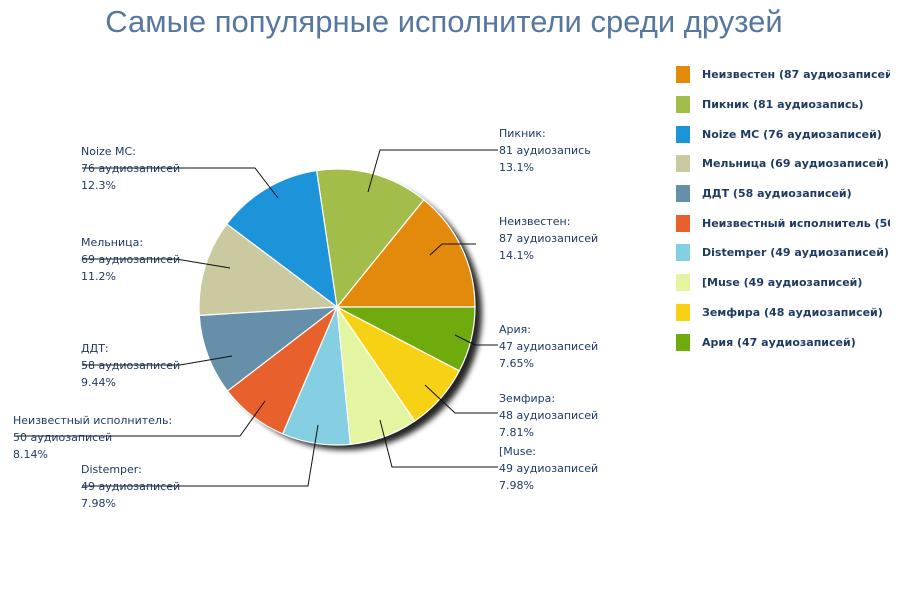 The height and width of the screenshot is (604, 900). Describe the element at coordinates (548, 346) in the screenshot. I see `callout-count: 47 аудиозаписей` at that location.